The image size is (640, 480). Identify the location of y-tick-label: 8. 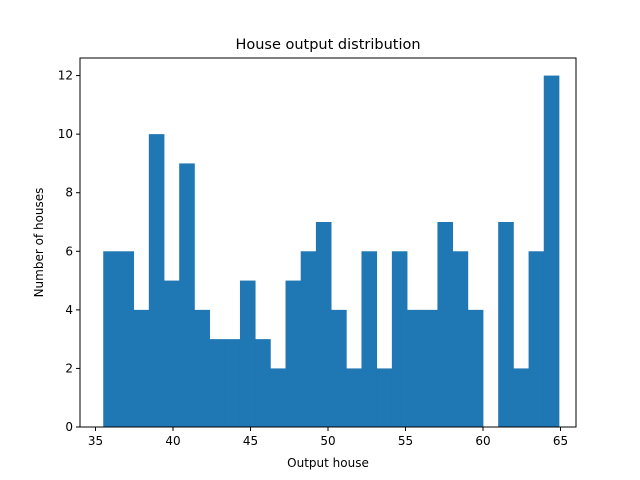
(69, 193).